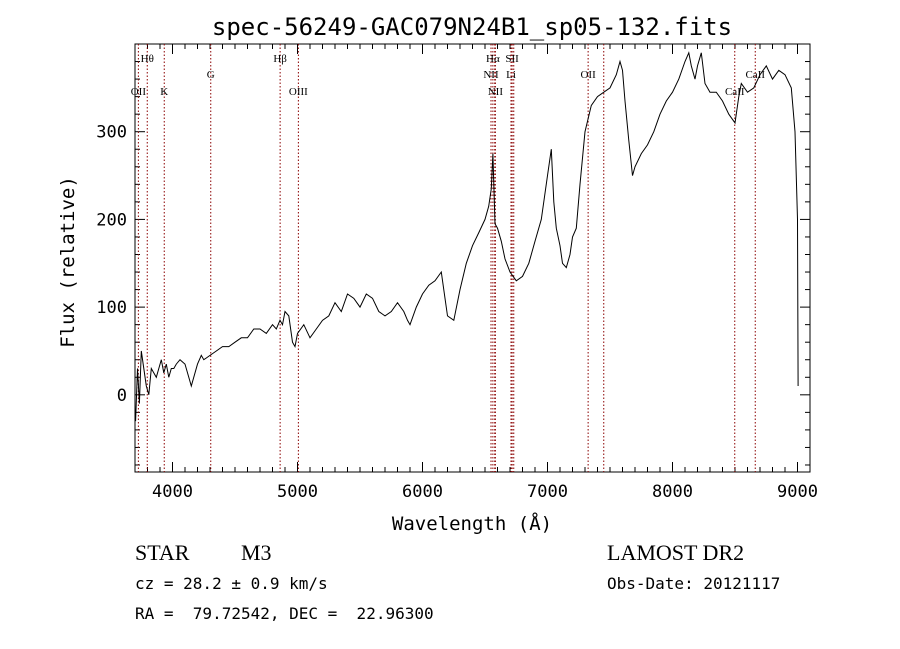 The height and width of the screenshot is (649, 900). Describe the element at coordinates (211, 75) in the screenshot. I see `line-label: G` at that location.